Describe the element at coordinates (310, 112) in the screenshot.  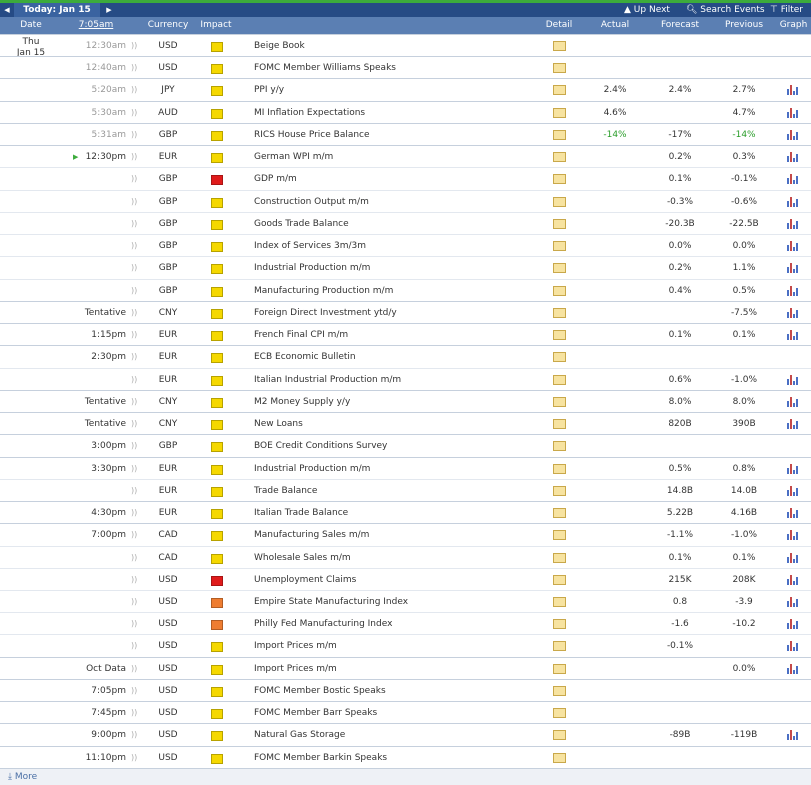
I see `event: MI Inflation Expectations` at that location.